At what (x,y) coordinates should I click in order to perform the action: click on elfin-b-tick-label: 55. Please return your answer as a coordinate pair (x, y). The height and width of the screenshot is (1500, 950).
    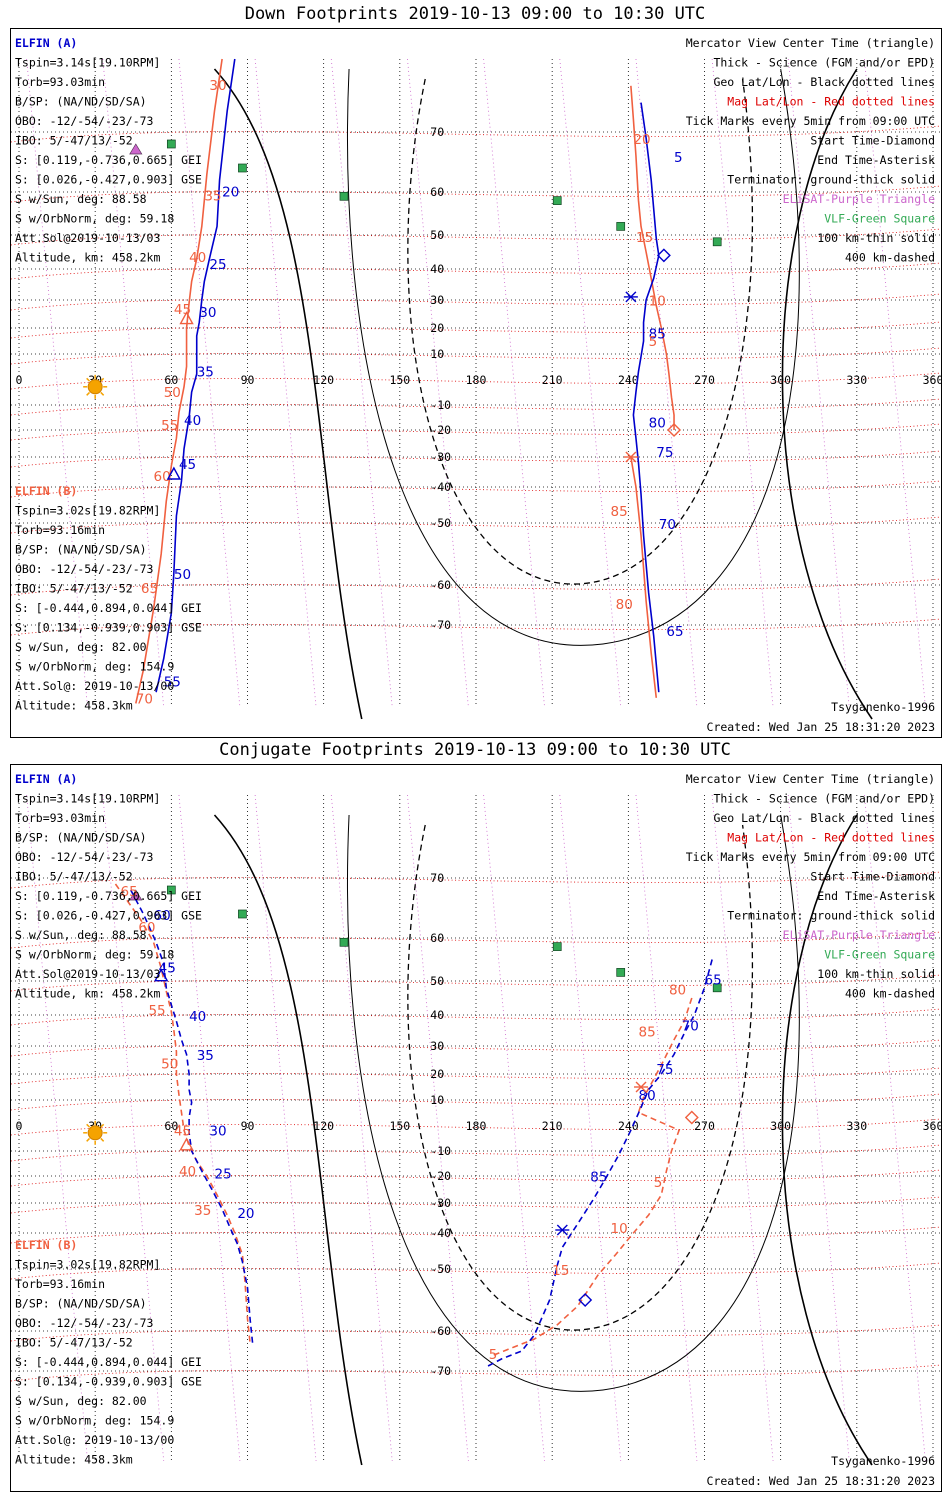
    Looking at the image, I should click on (156, 1011).